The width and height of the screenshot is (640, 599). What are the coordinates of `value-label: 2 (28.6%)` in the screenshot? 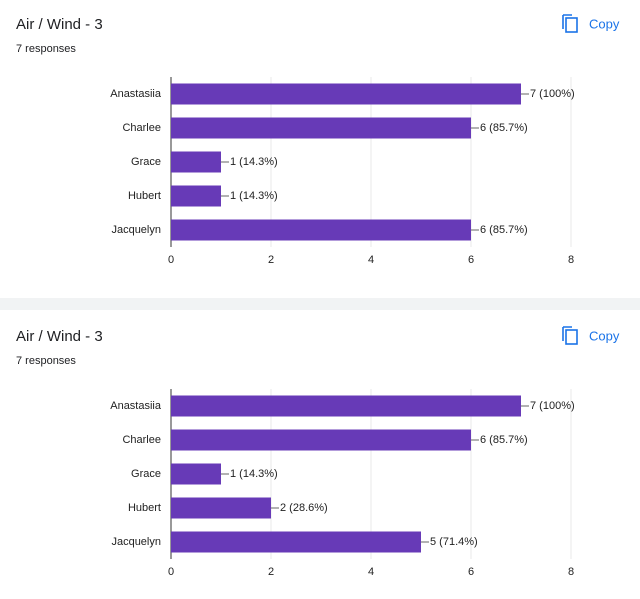 It's located at (304, 508).